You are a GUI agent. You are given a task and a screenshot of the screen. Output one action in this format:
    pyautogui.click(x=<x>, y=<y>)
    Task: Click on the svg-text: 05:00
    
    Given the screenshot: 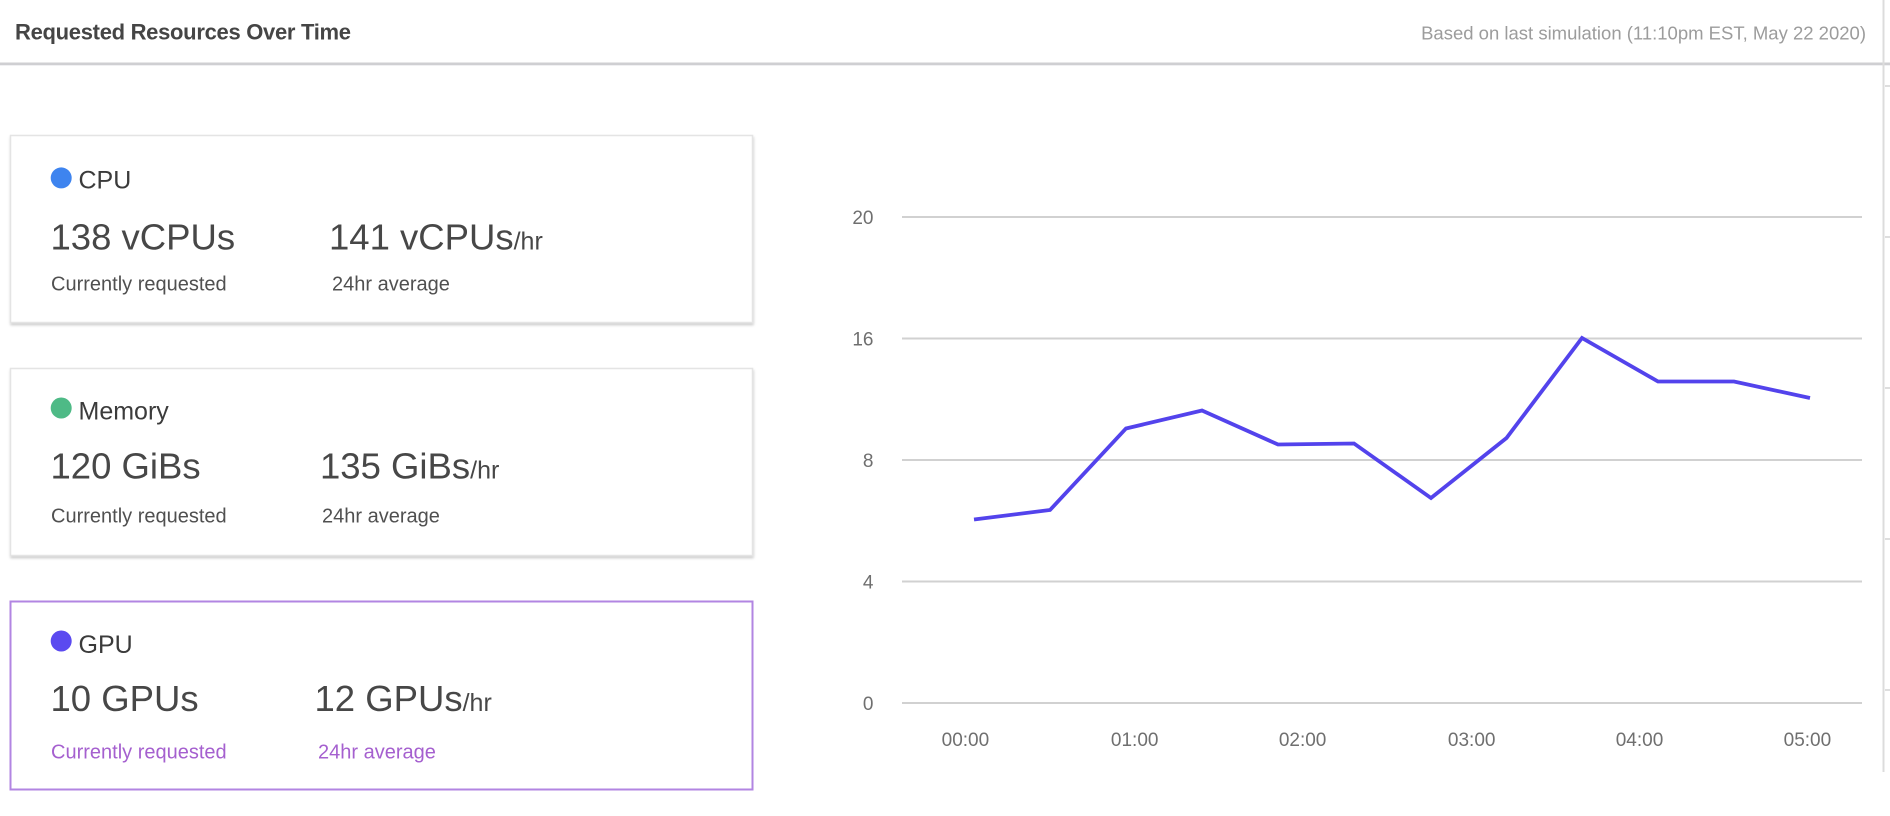 What is the action you would take?
    pyautogui.click(x=1808, y=740)
    